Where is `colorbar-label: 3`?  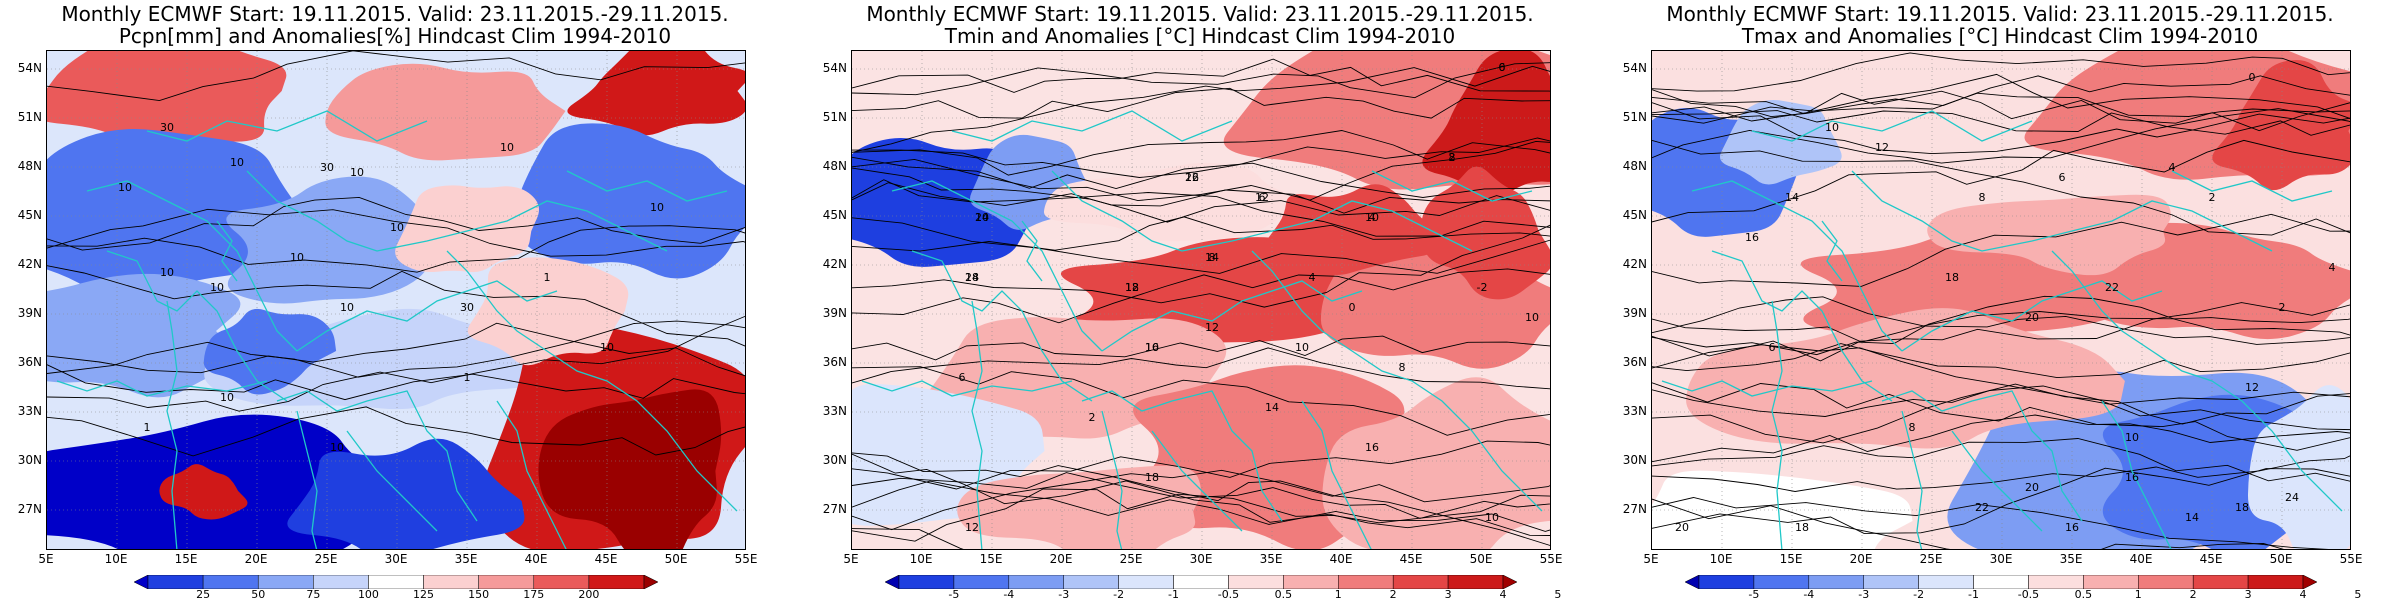 colorbar-label: 3 is located at coordinates (2248, 594).